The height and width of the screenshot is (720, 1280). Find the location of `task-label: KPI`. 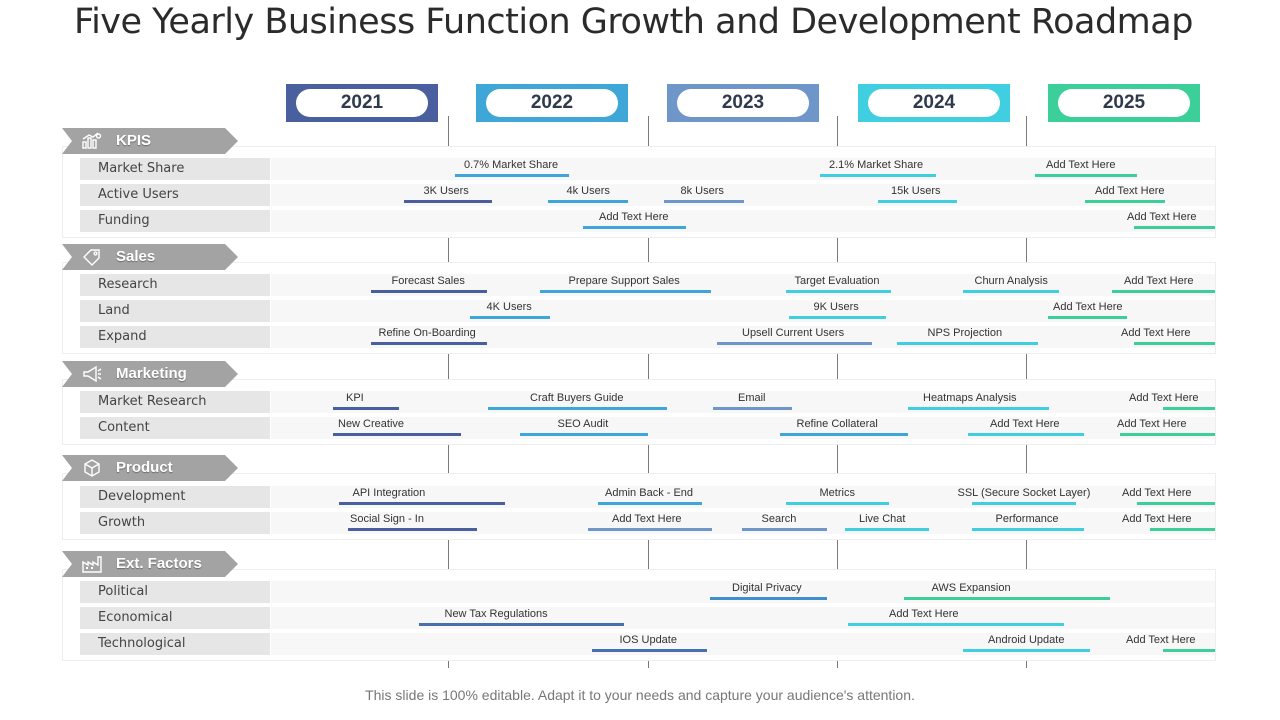

task-label: KPI is located at coordinates (355, 398).